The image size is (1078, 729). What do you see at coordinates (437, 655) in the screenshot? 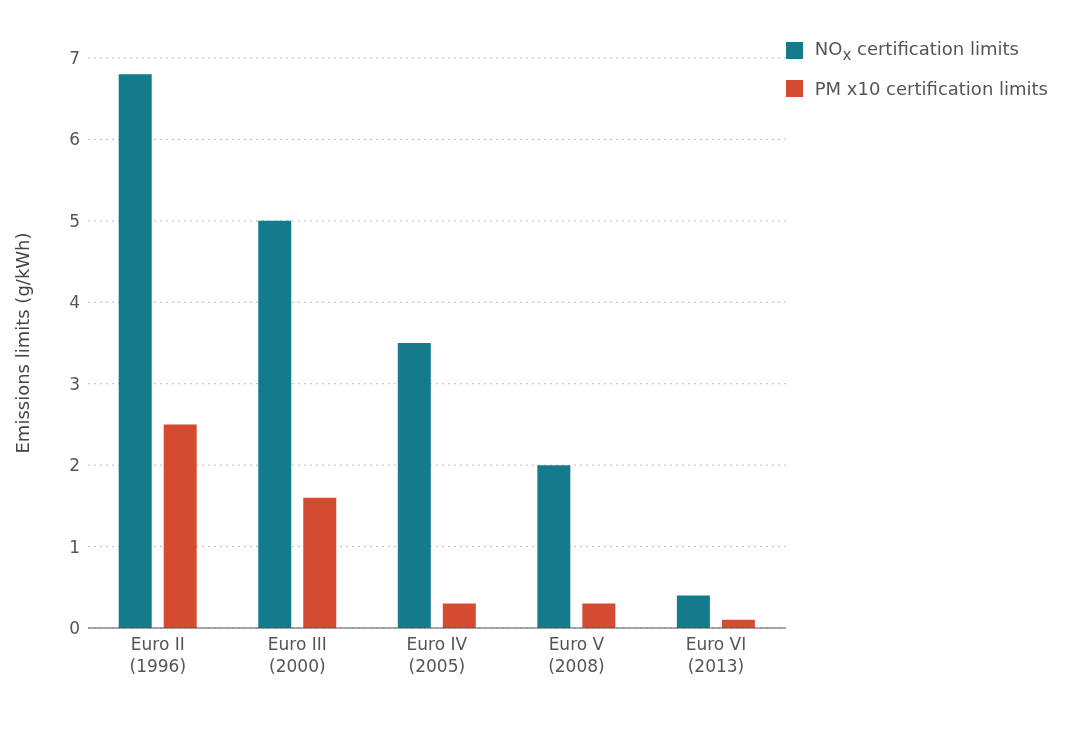
I see `x-tick-label: Euro IV (2005)` at bounding box center [437, 655].